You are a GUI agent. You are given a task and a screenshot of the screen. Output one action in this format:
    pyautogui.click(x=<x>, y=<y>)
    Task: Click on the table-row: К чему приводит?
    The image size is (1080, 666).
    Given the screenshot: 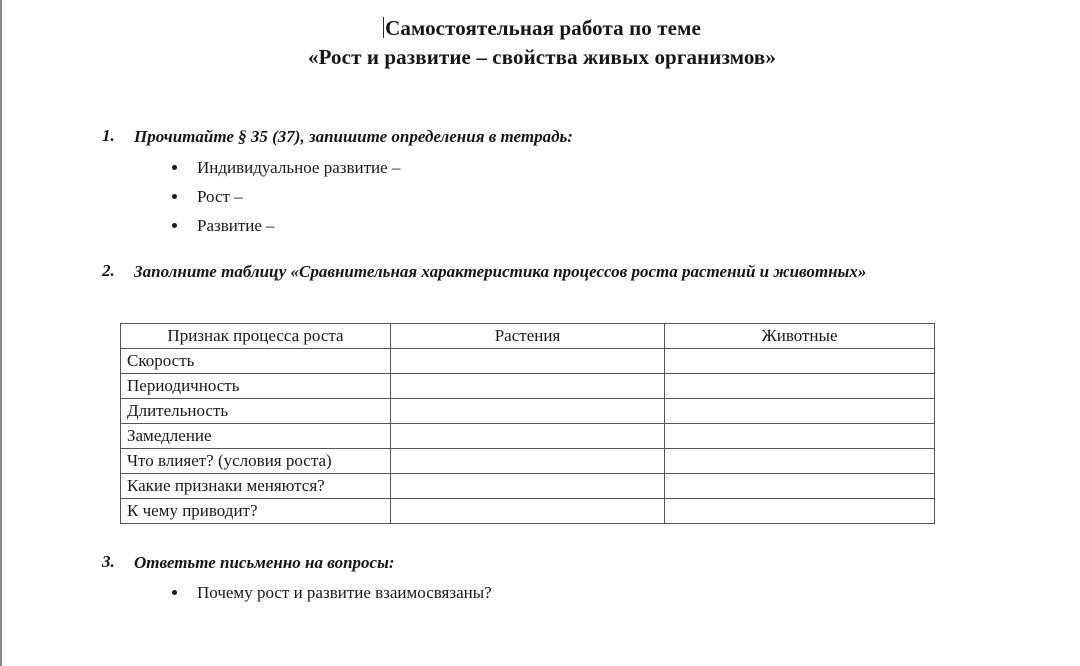 What is the action you would take?
    pyautogui.click(x=527, y=511)
    